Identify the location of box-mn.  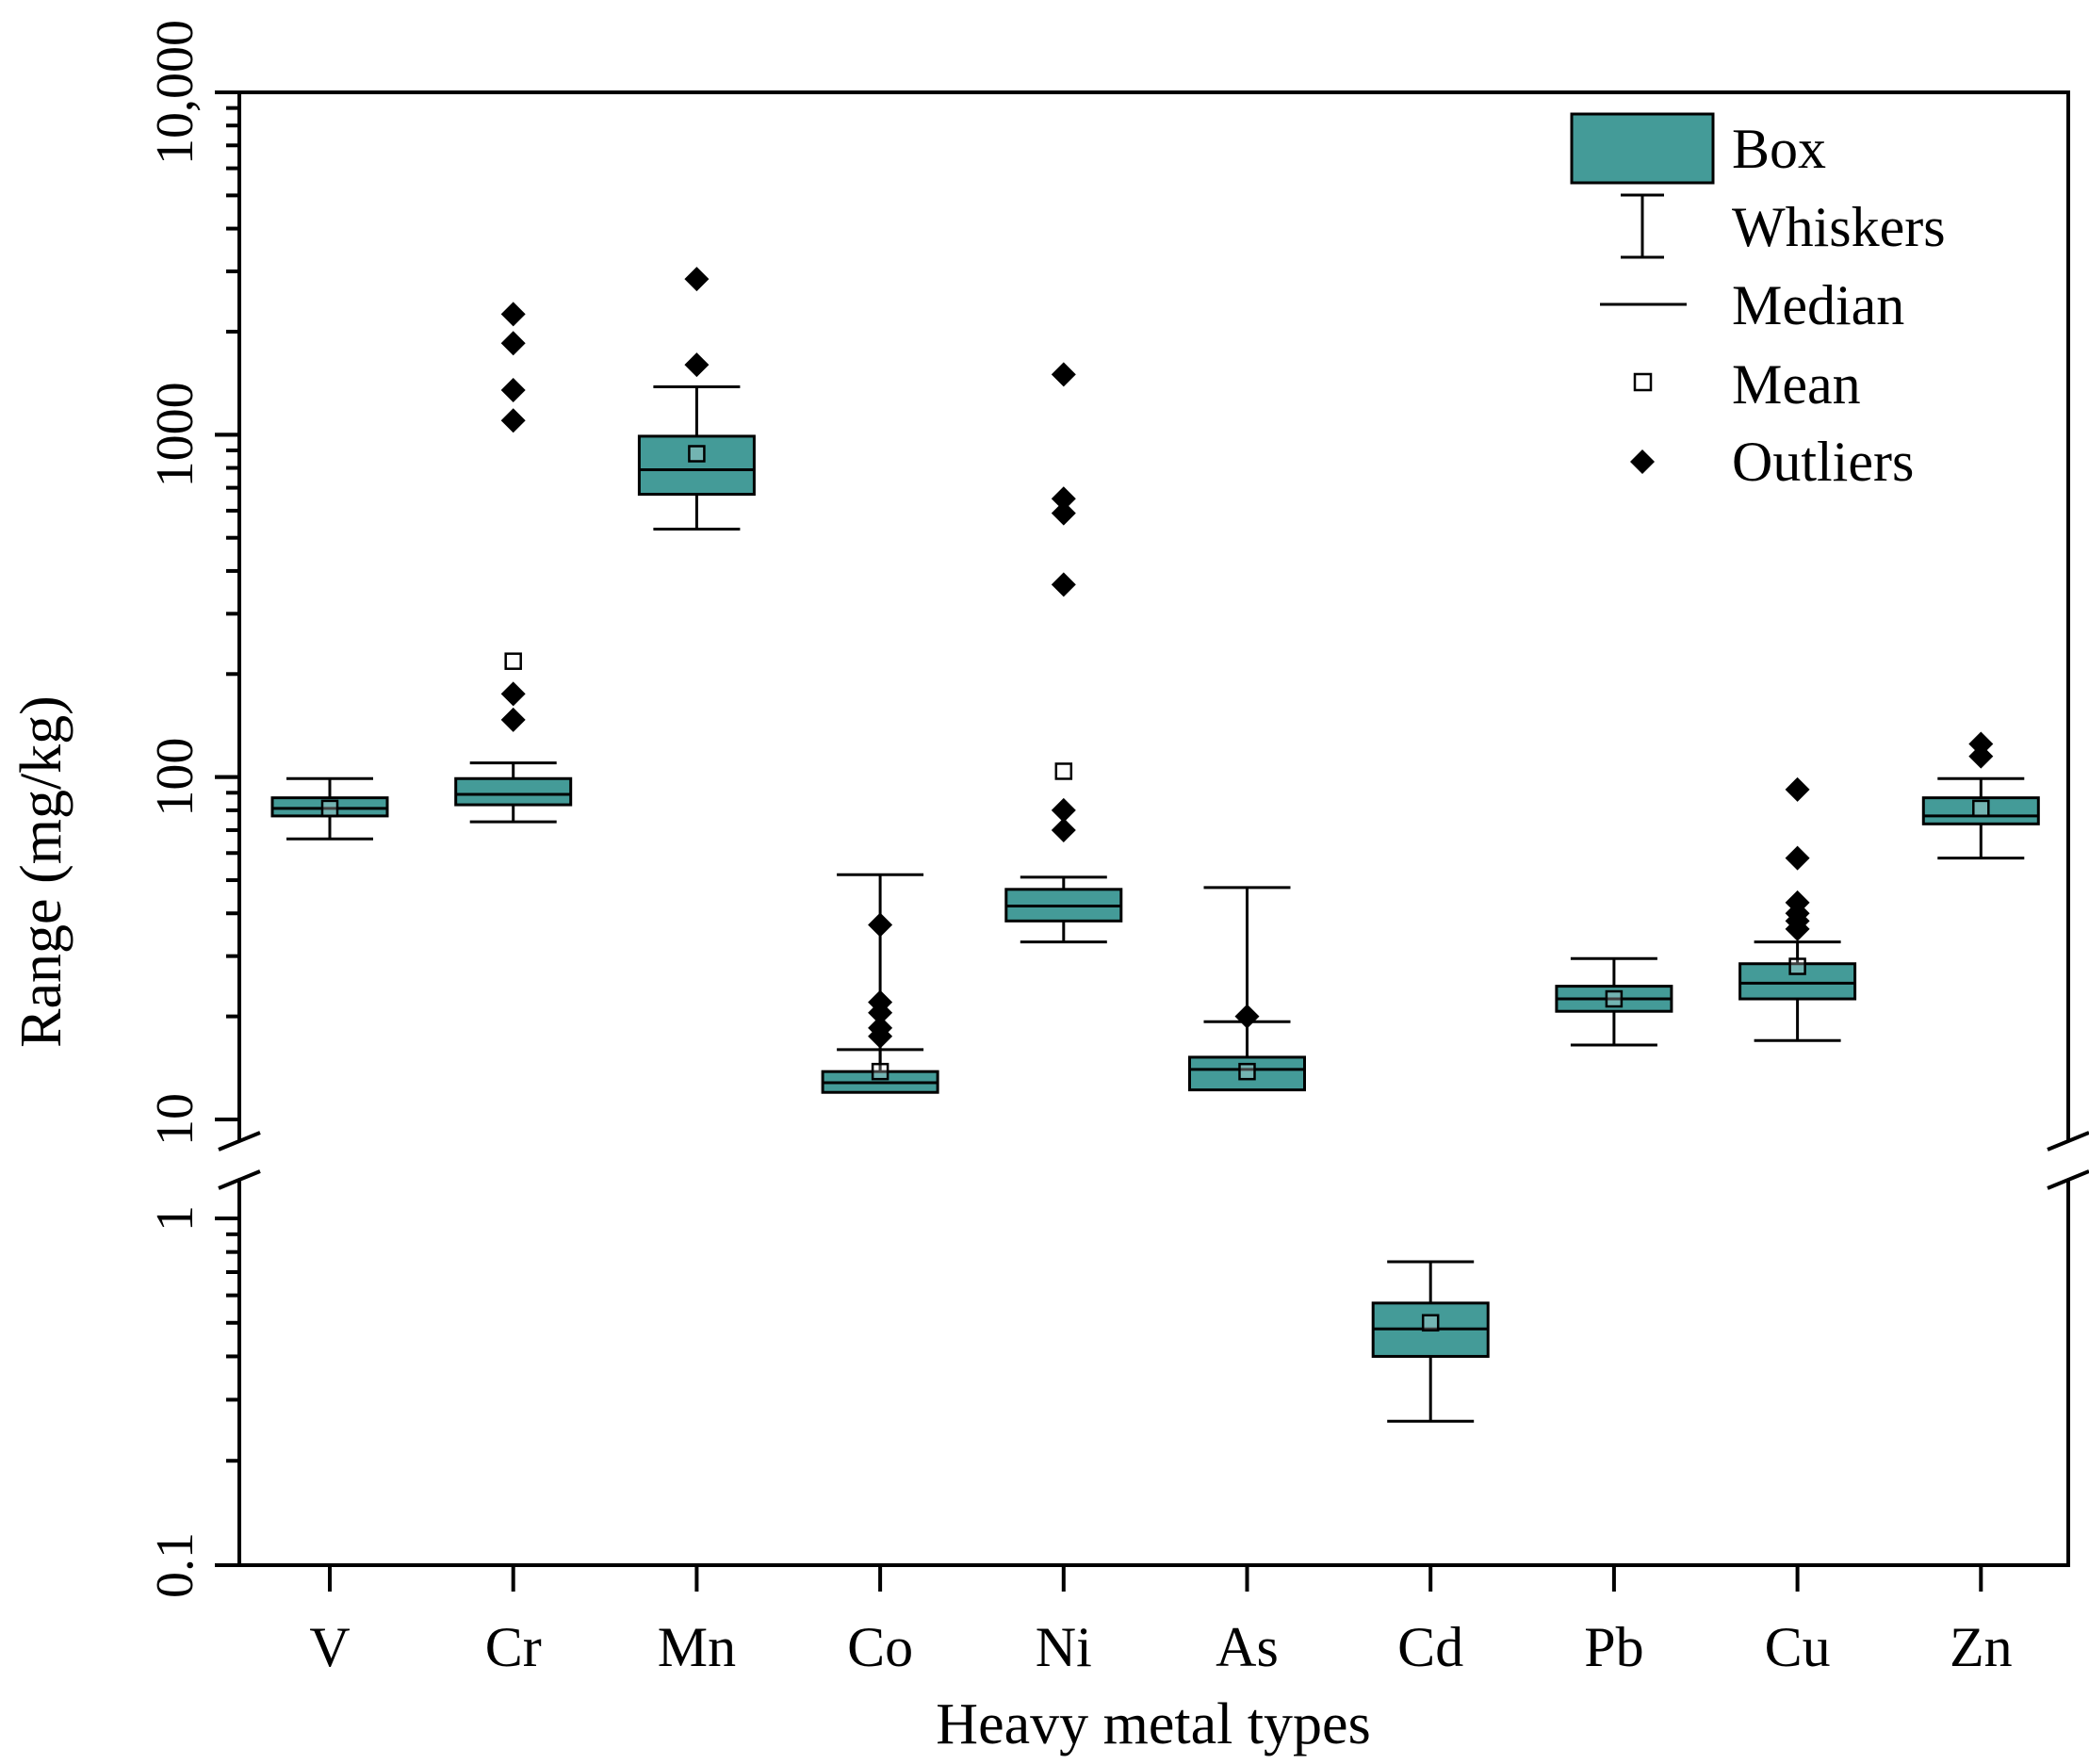
(696, 399).